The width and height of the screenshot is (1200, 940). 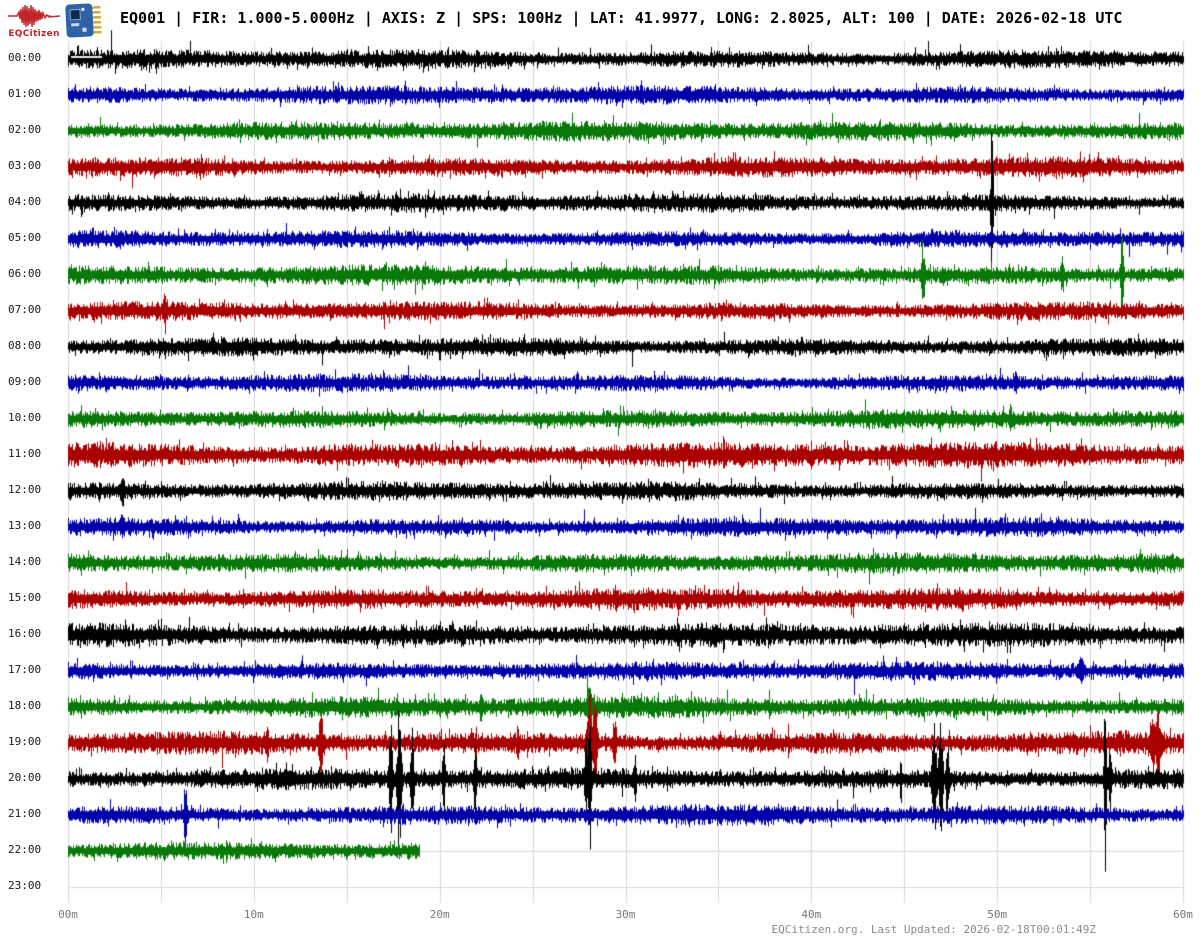 What do you see at coordinates (811, 914) in the screenshot?
I see `minute-tick-label: 40m` at bounding box center [811, 914].